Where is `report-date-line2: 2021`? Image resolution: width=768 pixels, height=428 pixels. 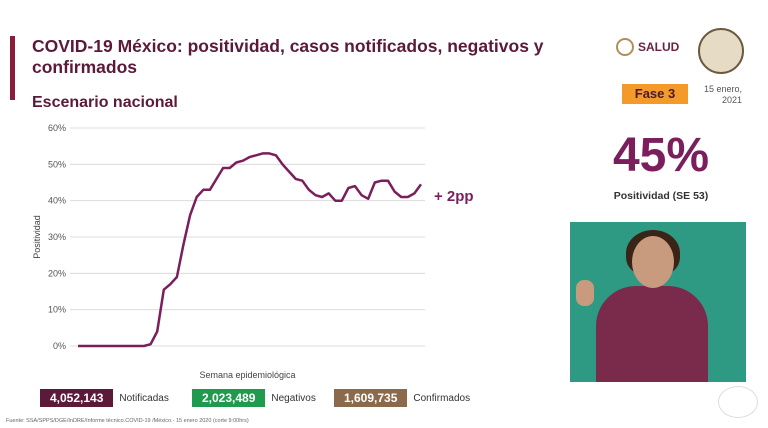
report-date-line2: 2021 is located at coordinates (731, 100).